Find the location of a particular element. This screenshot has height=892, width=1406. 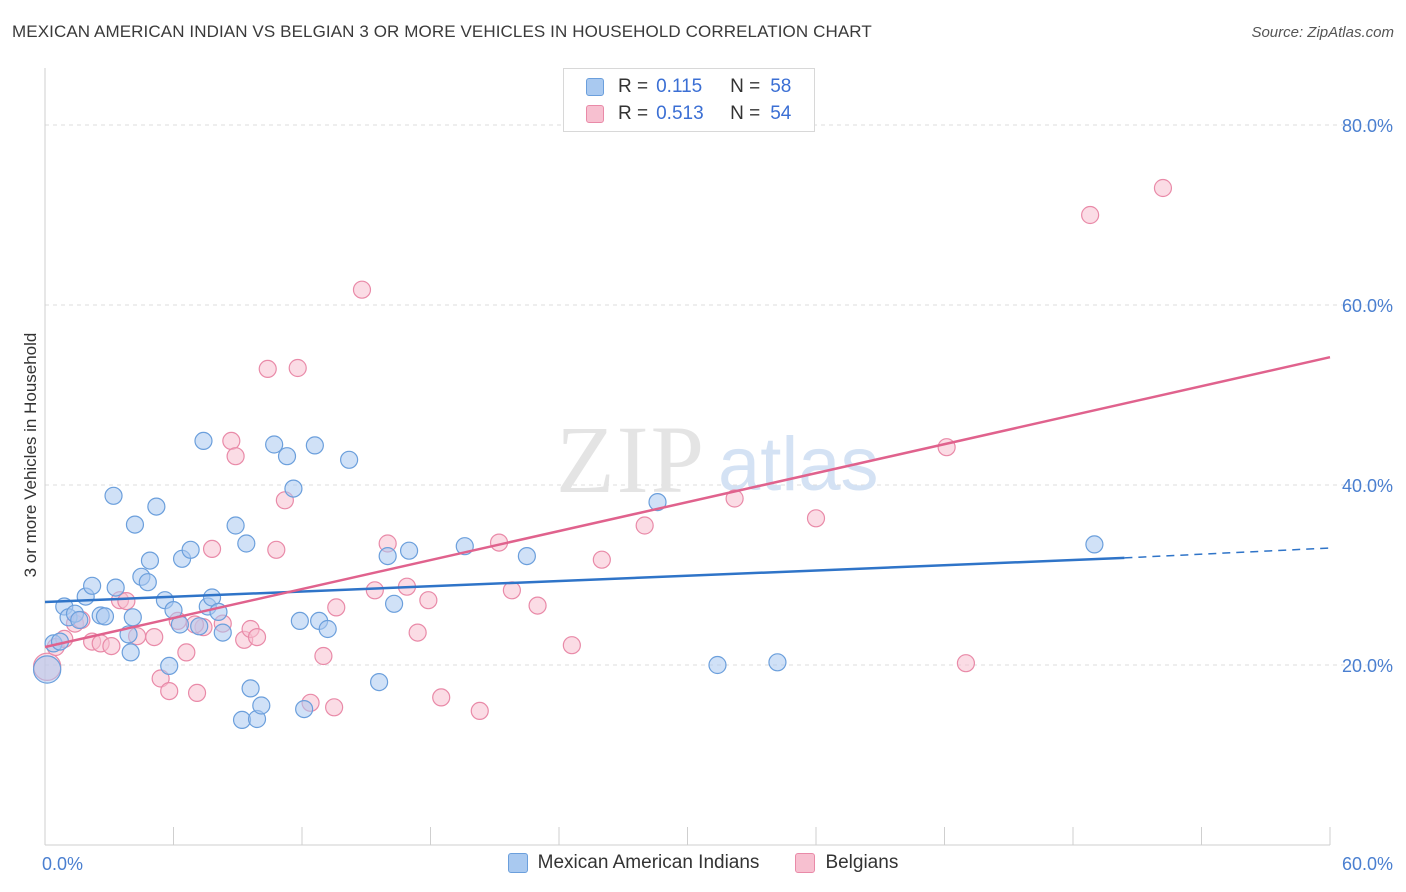

x-tick-label-60: 60.0% is located at coordinates (1367, 864).